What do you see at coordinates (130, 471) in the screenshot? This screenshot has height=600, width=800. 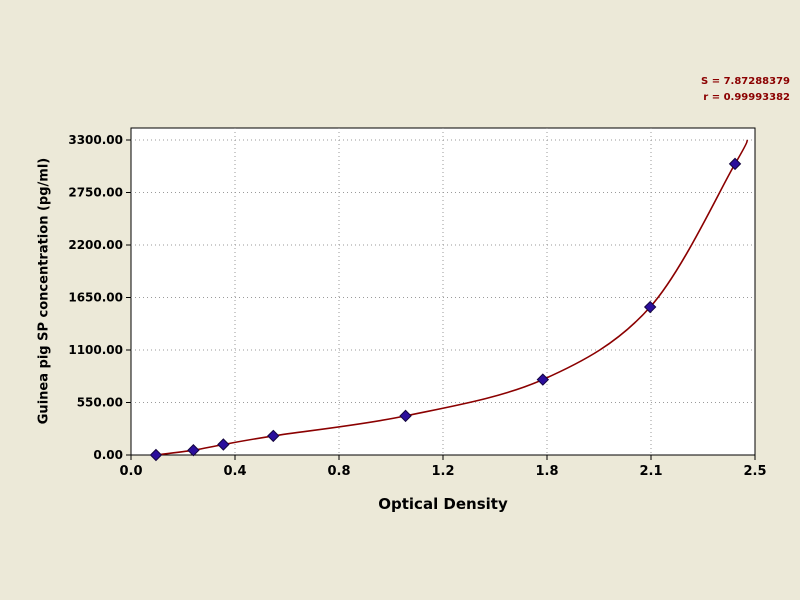 I see `x-tick-label: 0.0` at bounding box center [130, 471].